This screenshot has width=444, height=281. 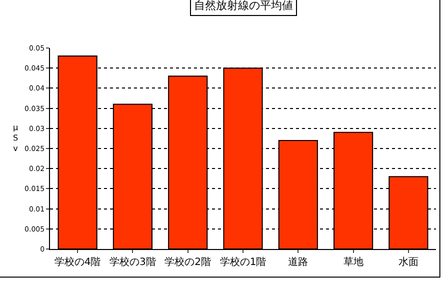 I want to click on x-tick-label: 学校の1階, so click(x=243, y=262).